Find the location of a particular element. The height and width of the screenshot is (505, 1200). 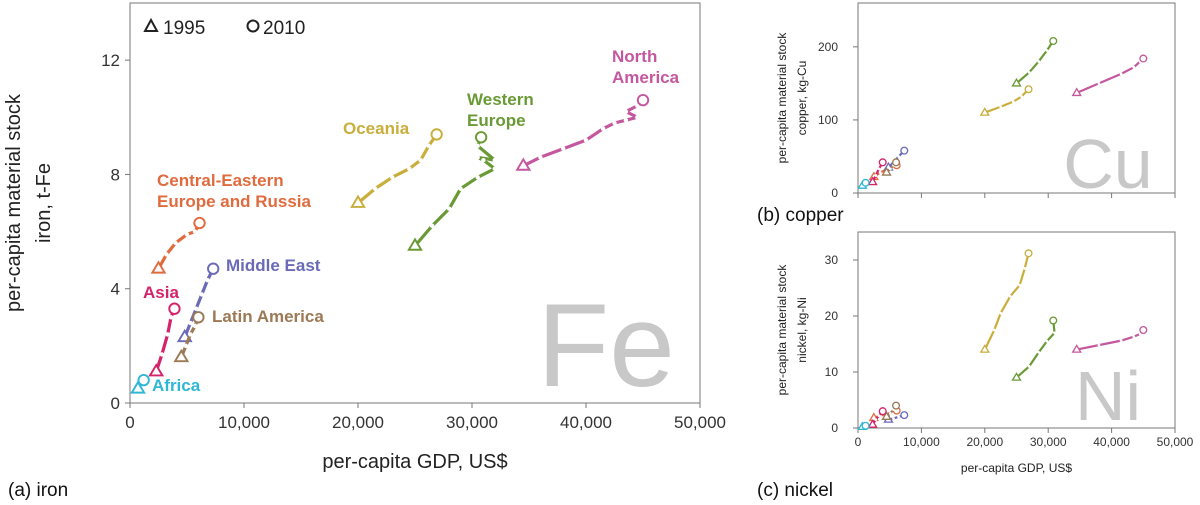

series-label: Western is located at coordinates (500, 99).